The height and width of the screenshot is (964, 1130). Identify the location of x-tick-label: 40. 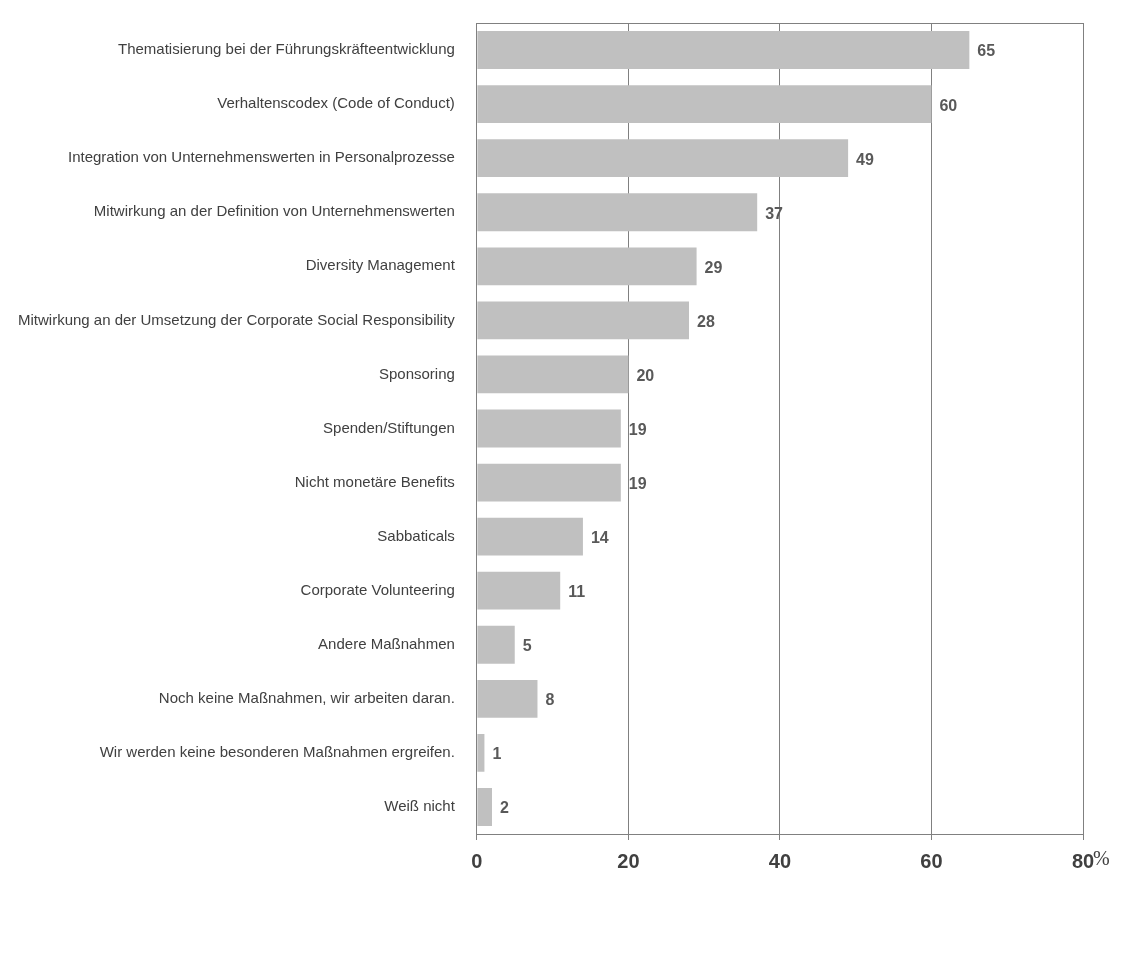
(780, 860).